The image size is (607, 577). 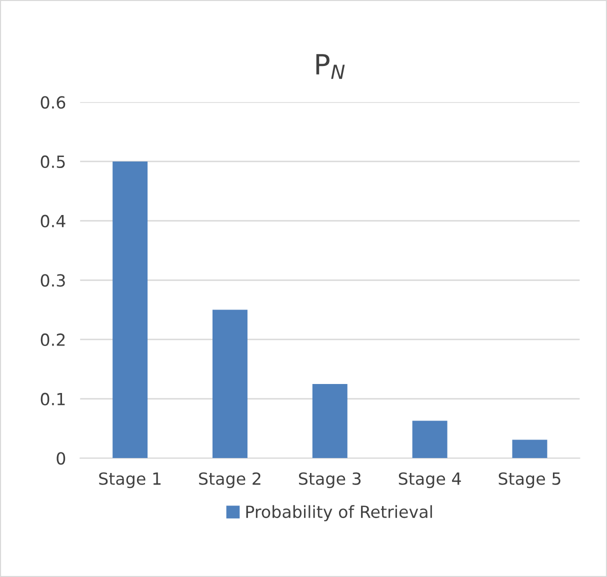 I want to click on x-tick-label: Stage 1, so click(x=130, y=480).